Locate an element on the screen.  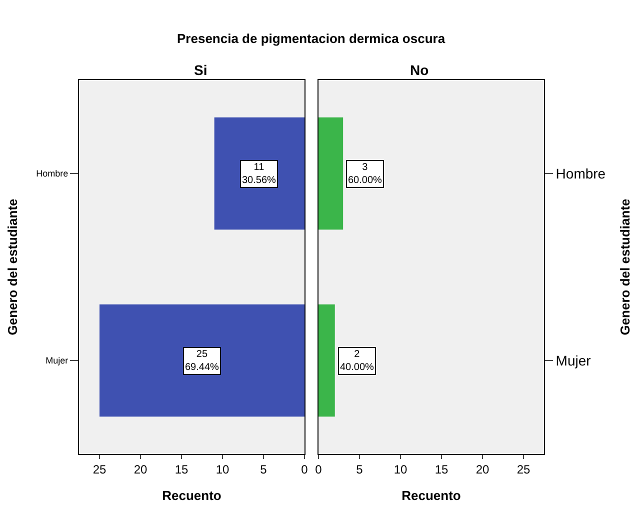
chart-title: Presencia de pigmentacion dermica oscura is located at coordinates (311, 38).